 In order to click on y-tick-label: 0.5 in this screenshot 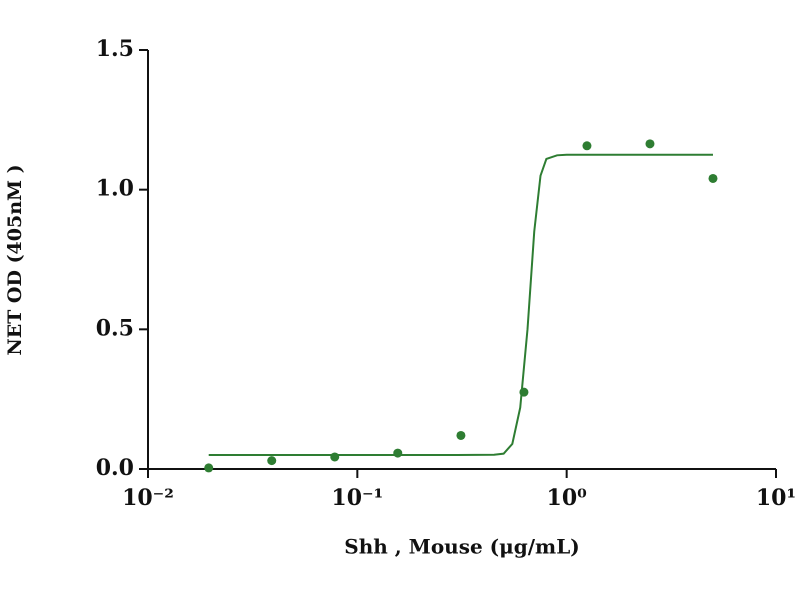, I will do `click(115, 328)`.